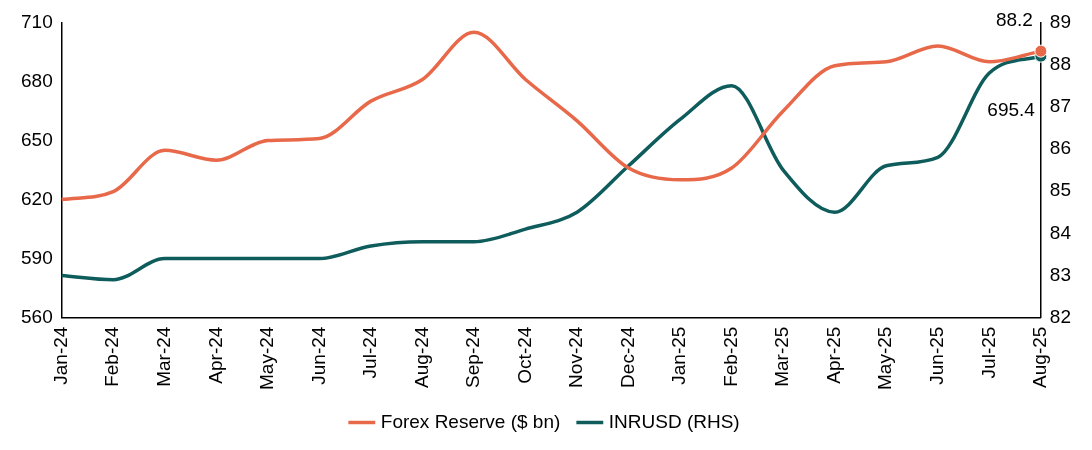  Describe the element at coordinates (1060, 316) in the screenshot. I see `y2-tick-label: 82` at that location.